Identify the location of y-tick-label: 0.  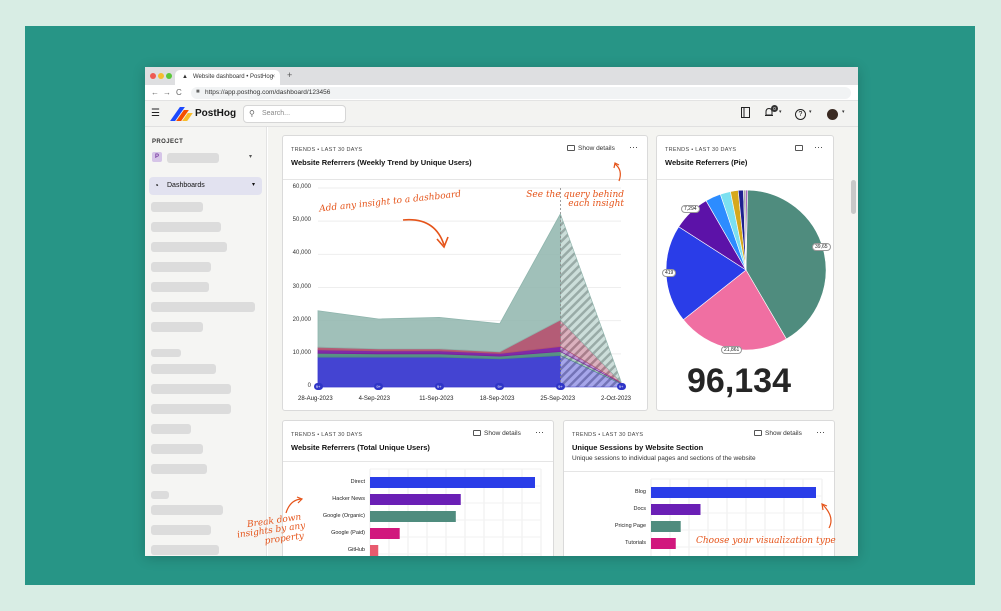
(309, 386).